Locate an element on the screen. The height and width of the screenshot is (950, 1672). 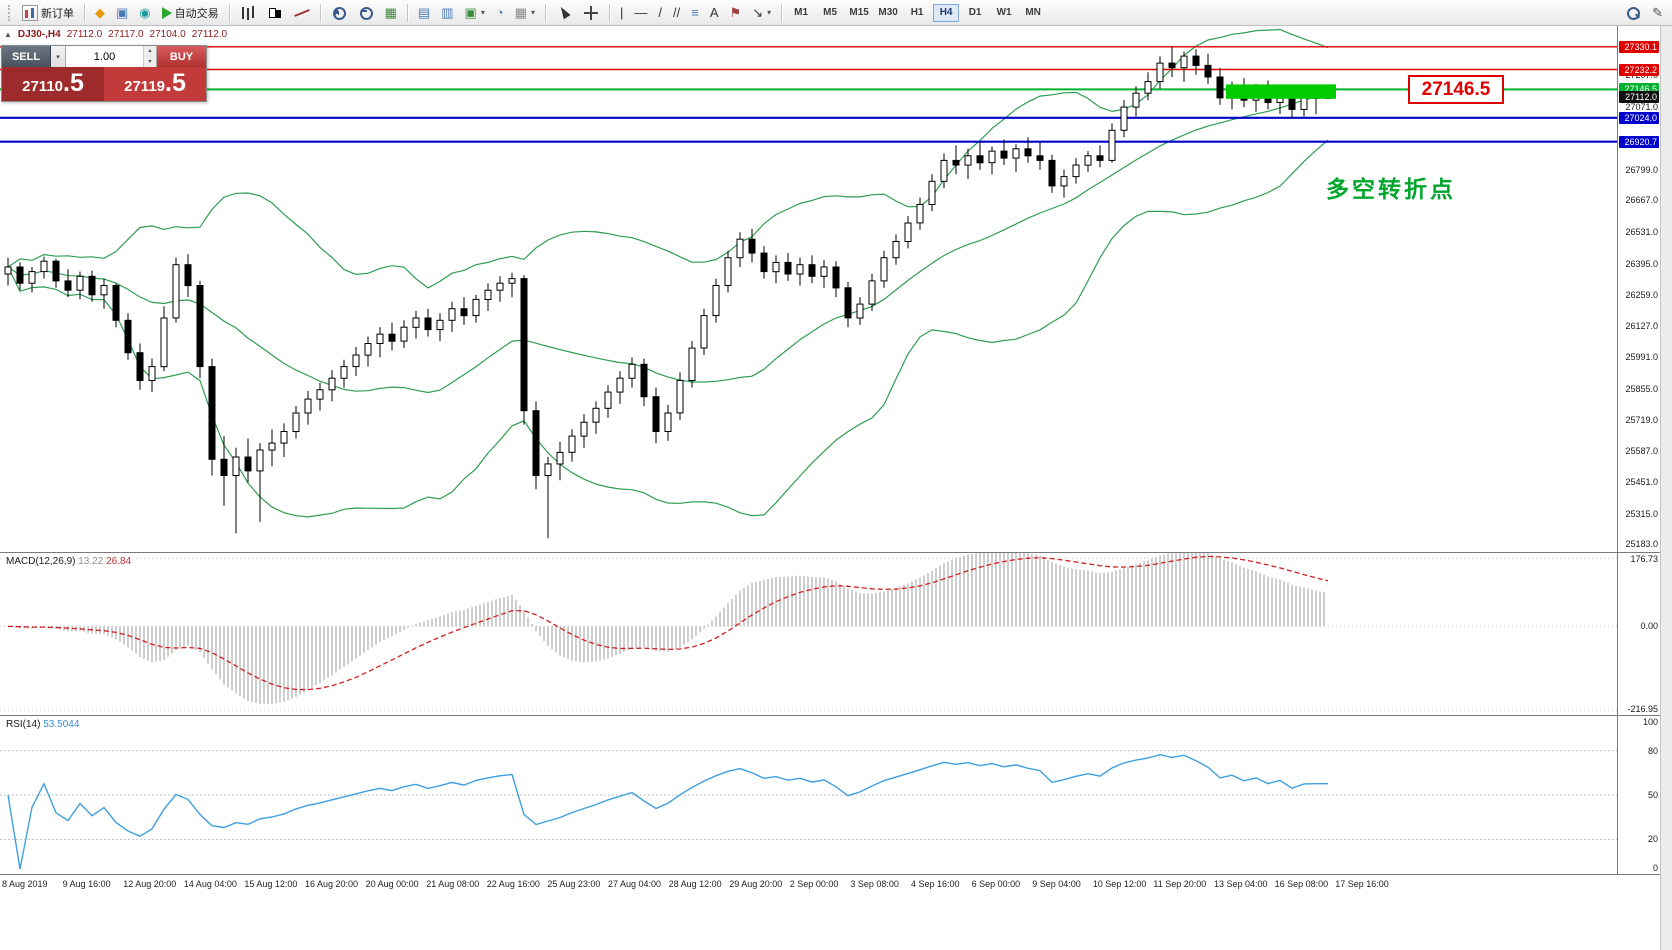
metaeditor-icon: ▣ is located at coordinates (122, 12).